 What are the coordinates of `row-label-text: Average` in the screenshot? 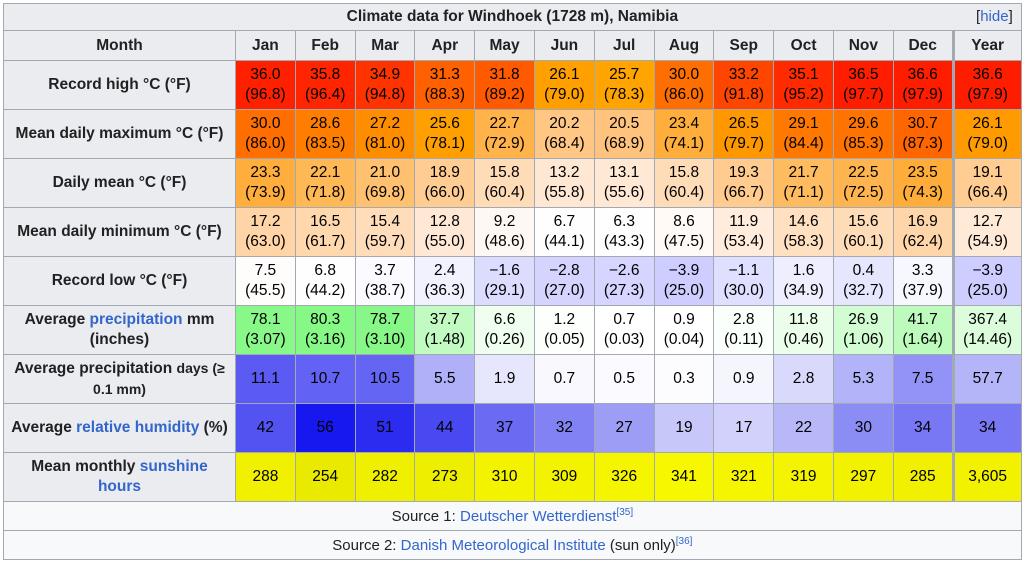 It's located at (57, 319).